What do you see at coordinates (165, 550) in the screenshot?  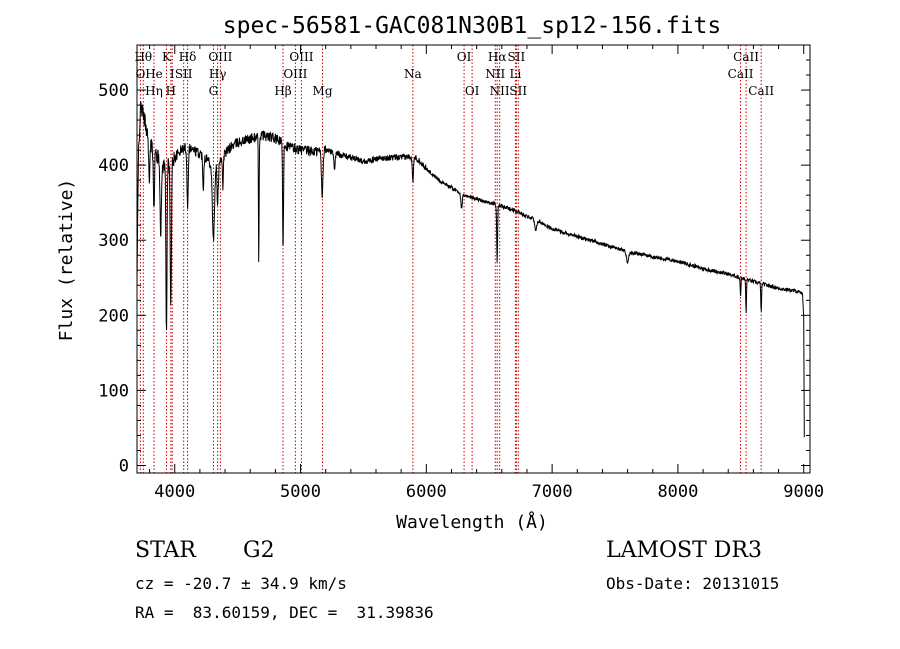 I see `object-class: STAR` at bounding box center [165, 550].